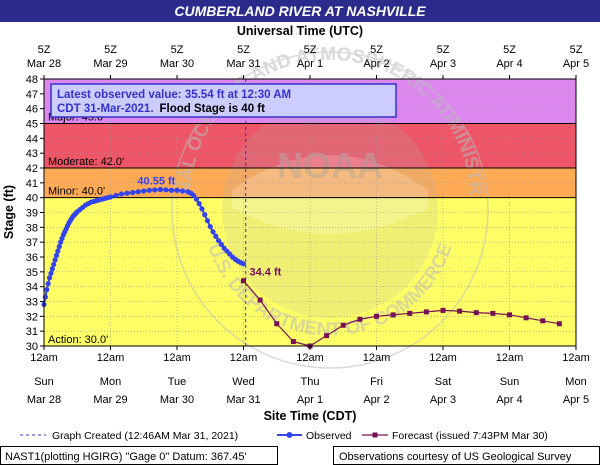 This screenshot has width=600, height=465. Describe the element at coordinates (78, 340) in the screenshot. I see `threshold-label-action: Action: 30.0'` at that location.